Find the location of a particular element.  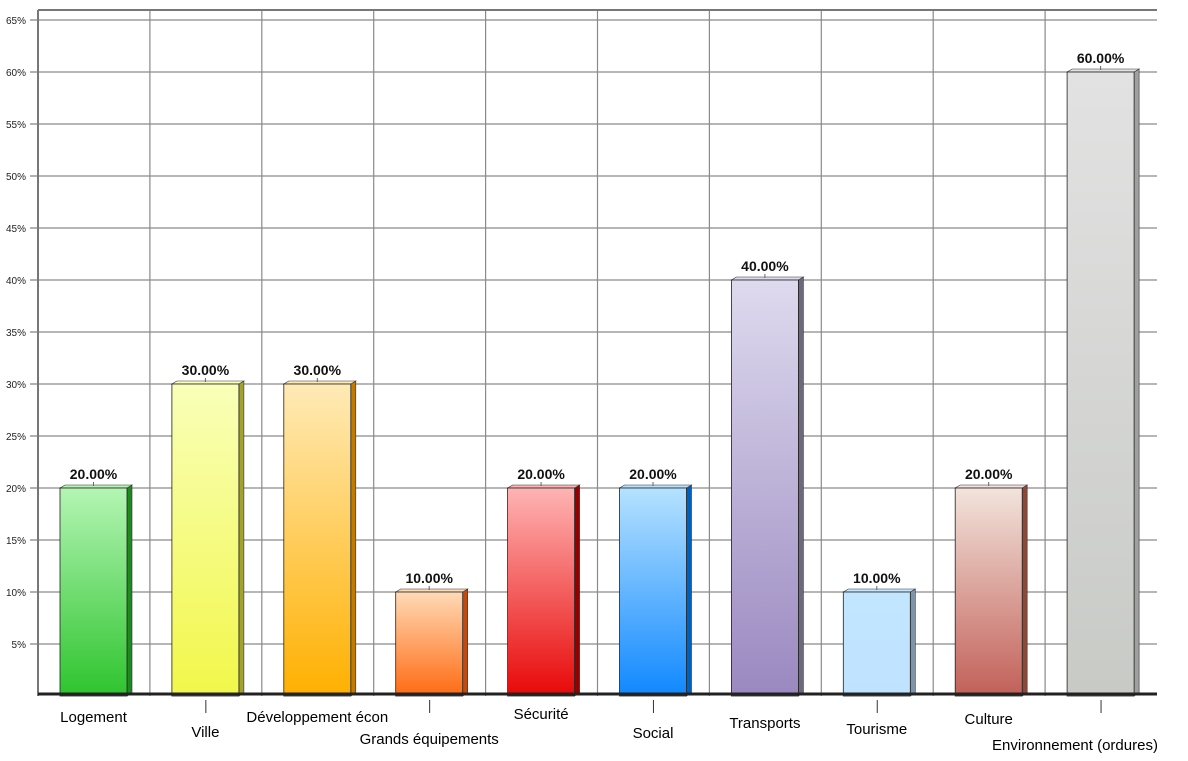

y-tick-label: 25% is located at coordinates (16, 437).